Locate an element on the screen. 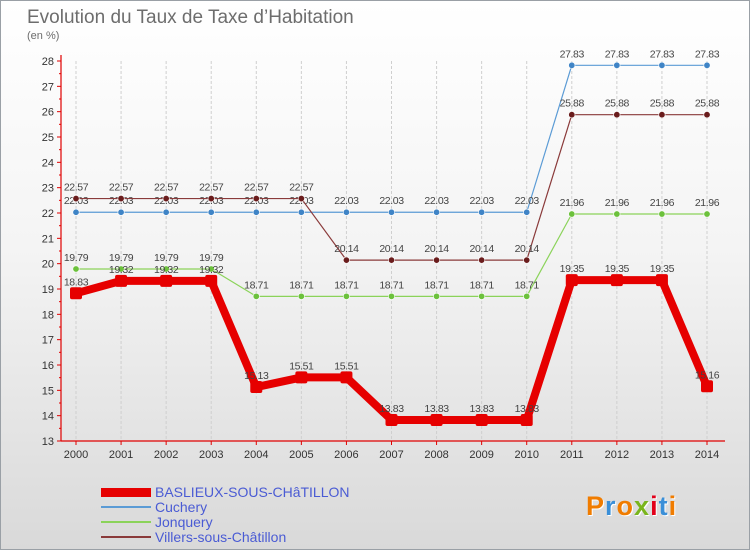  legend-item: Villers-sous-Châtillon is located at coordinates (241, 537).